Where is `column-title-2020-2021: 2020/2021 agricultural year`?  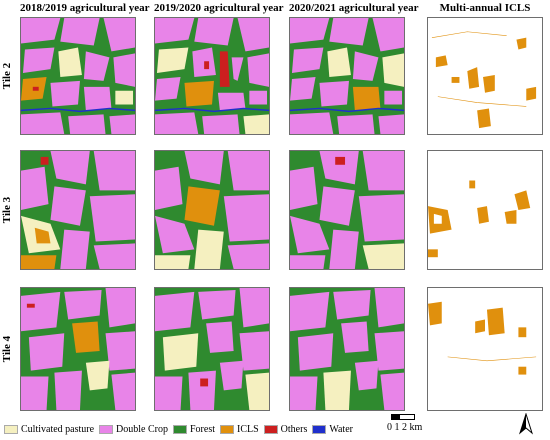 column-title-2020-2021: 2020/2021 agricultural year is located at coordinates (354, 8).